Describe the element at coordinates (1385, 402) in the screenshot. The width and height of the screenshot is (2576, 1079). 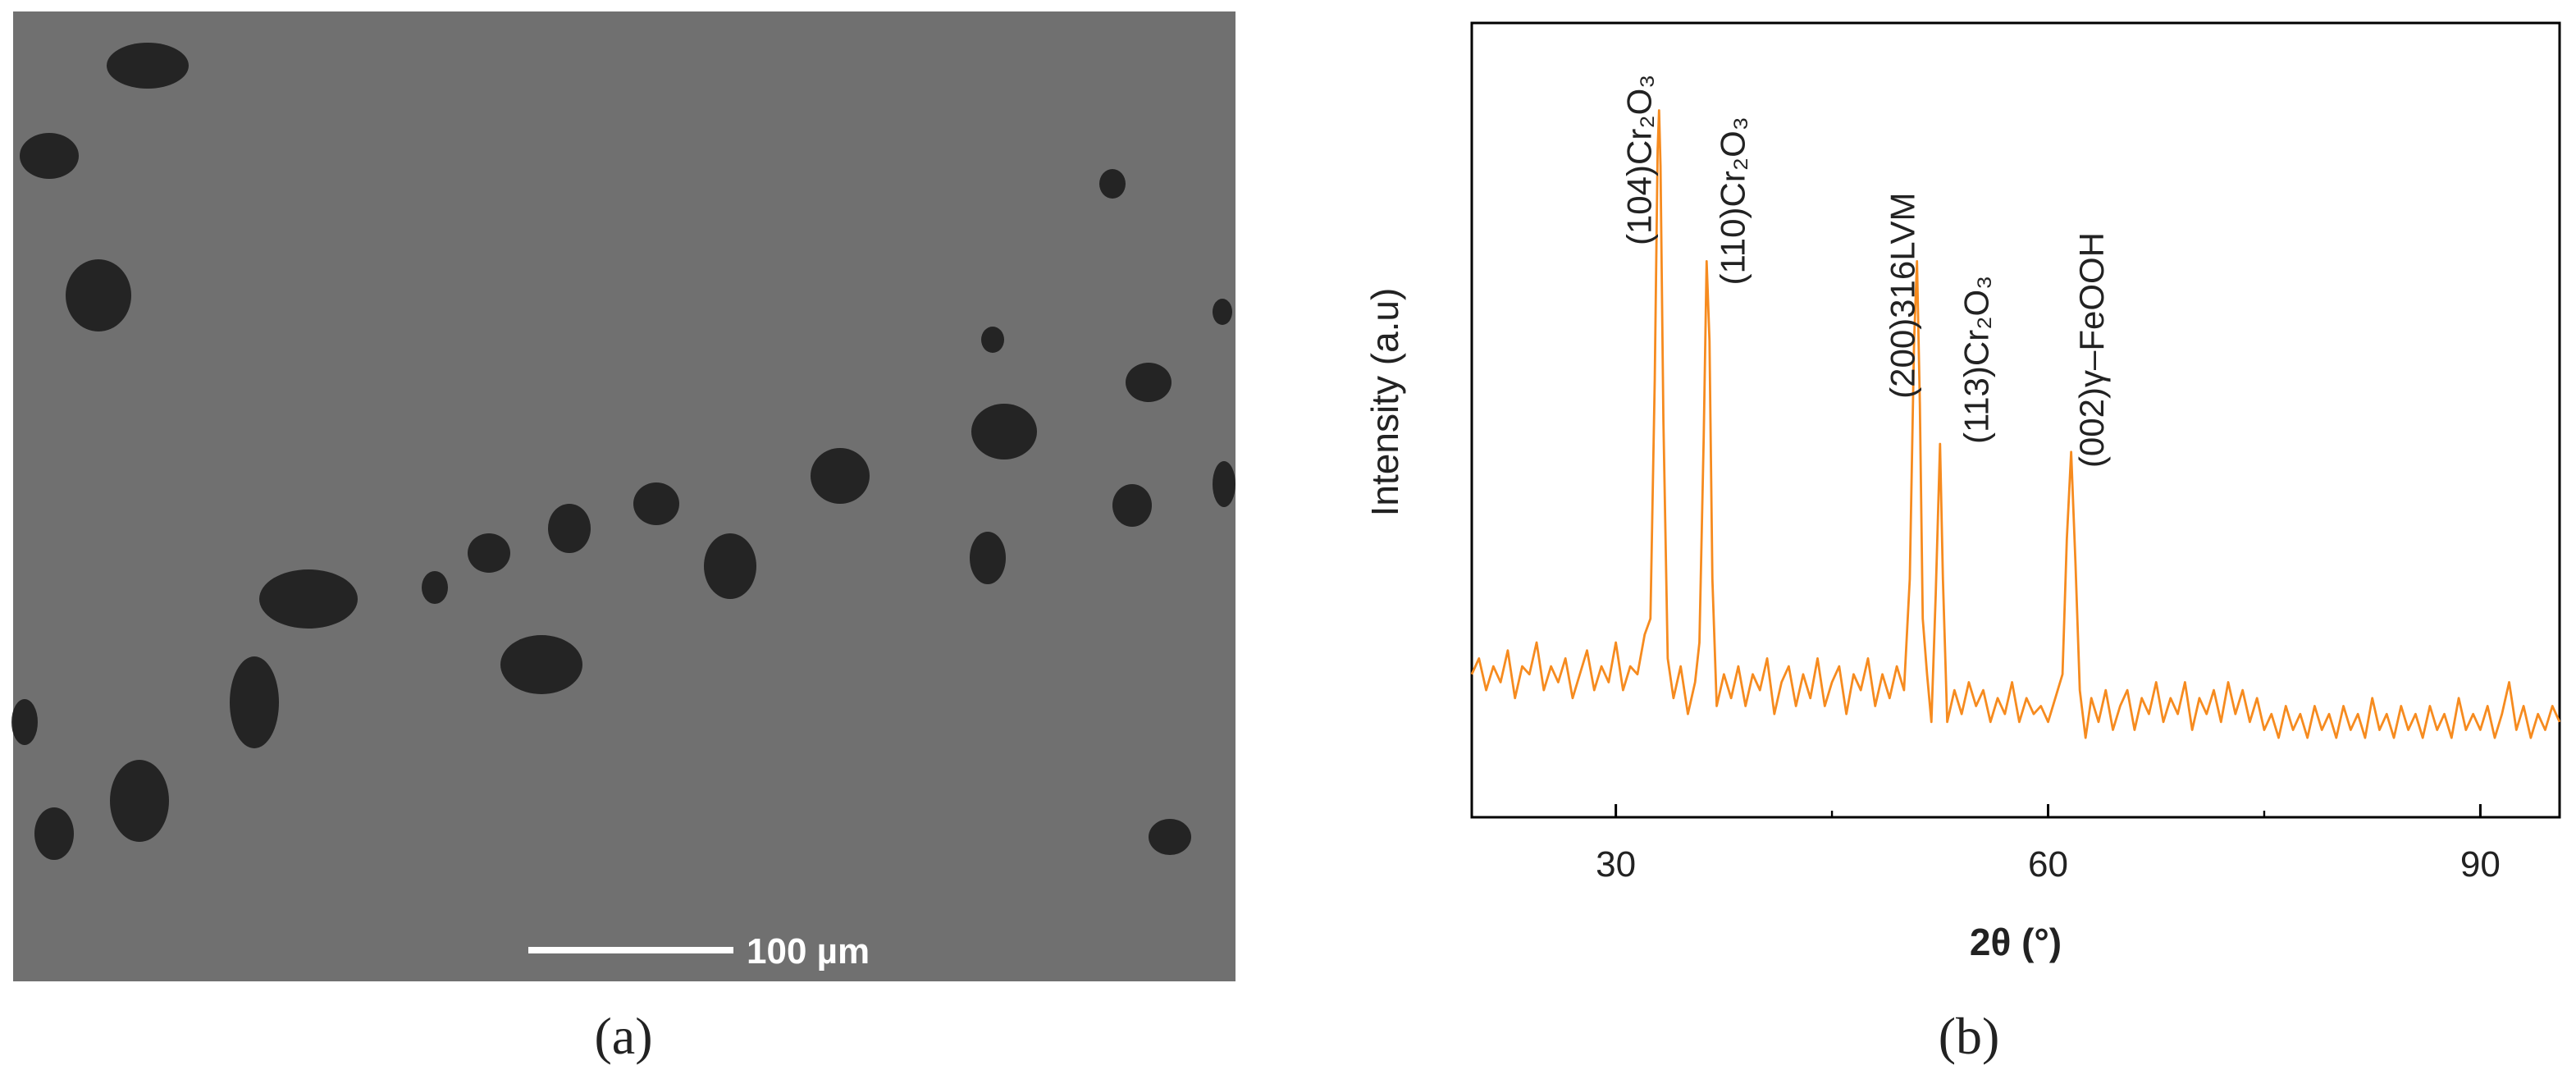
I see `y-axis-label: Intensity (a.u)` at that location.